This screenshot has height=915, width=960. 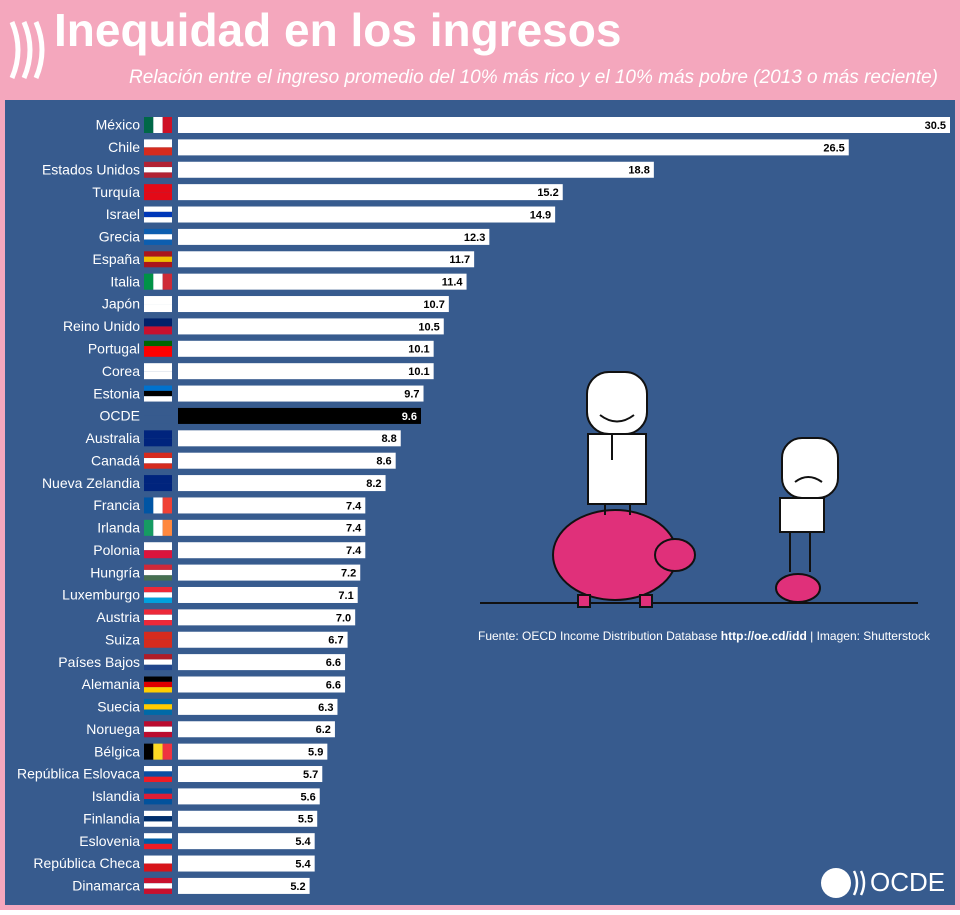 I want to click on value-label: 8.6, so click(x=383, y=462).